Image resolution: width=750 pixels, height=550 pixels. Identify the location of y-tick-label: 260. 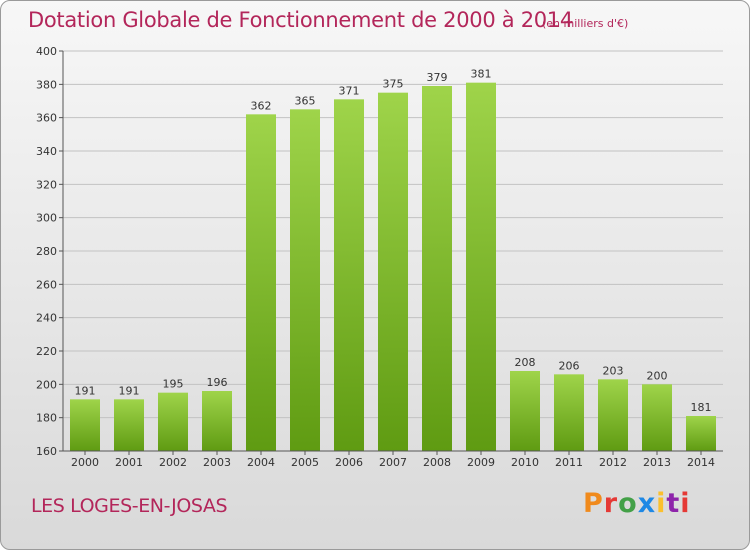
(46, 284).